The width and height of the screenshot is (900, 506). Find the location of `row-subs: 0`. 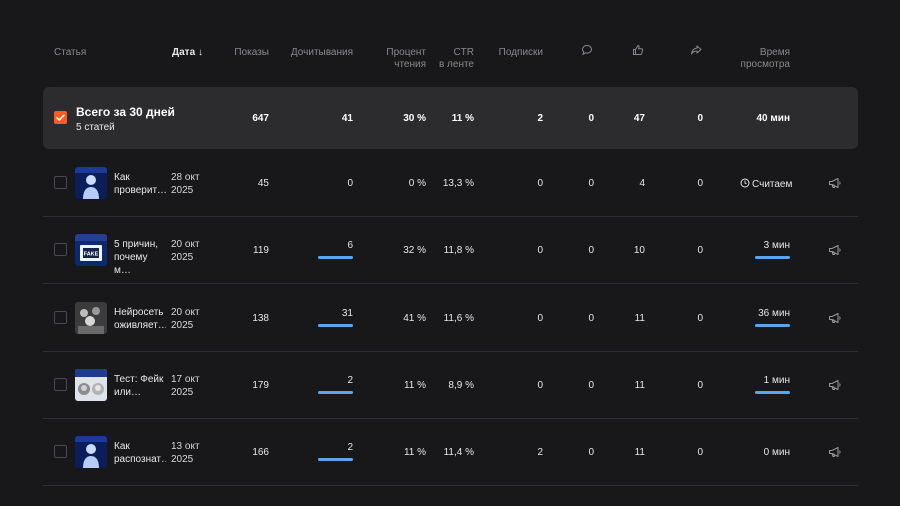

row-subs: 0 is located at coordinates (540, 250).